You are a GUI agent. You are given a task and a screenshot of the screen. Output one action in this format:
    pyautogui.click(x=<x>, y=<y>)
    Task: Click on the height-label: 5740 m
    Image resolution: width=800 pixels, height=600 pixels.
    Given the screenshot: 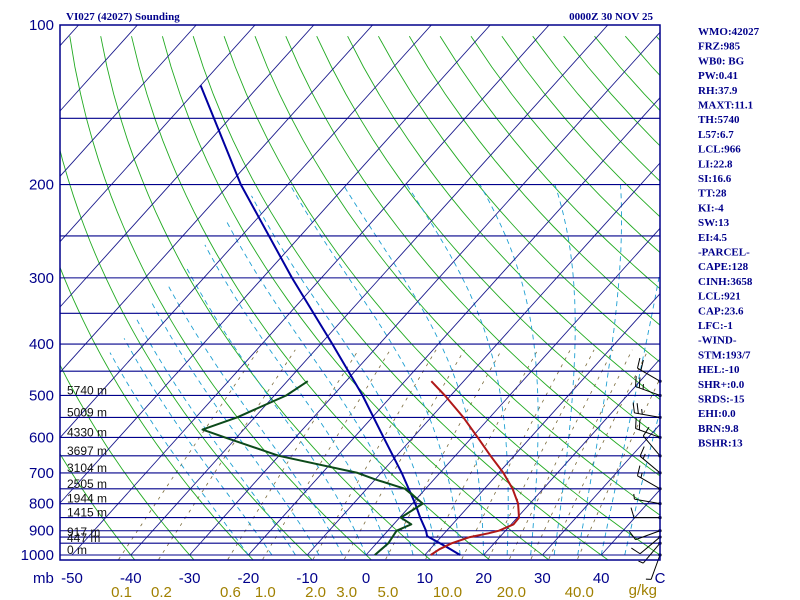 What is the action you would take?
    pyautogui.click(x=87, y=390)
    